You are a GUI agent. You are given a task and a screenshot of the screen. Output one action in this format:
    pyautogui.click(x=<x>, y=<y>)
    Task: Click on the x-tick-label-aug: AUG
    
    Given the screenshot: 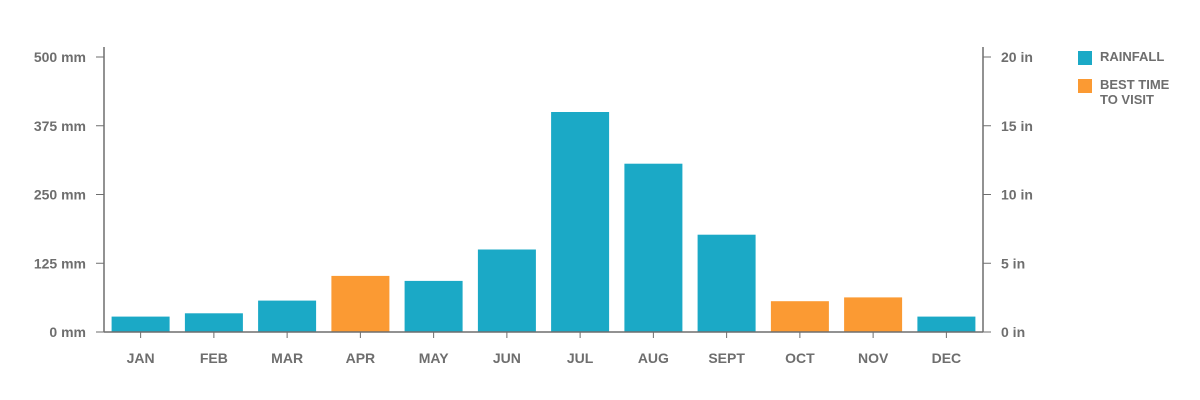 What is the action you would take?
    pyautogui.click(x=653, y=358)
    